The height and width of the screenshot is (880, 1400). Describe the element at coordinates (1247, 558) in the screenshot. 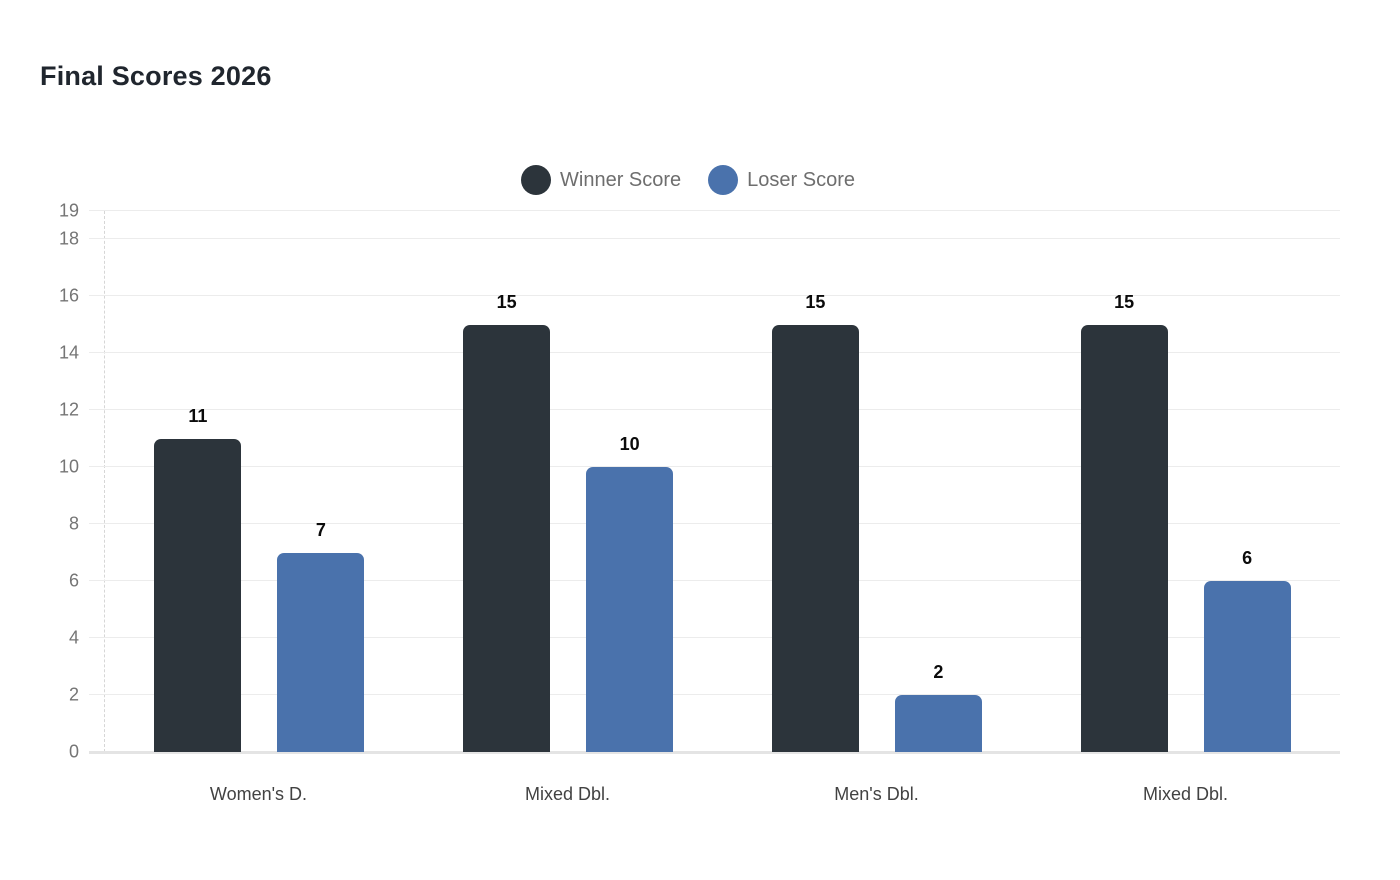

I see `bar-value-label: 6` at that location.